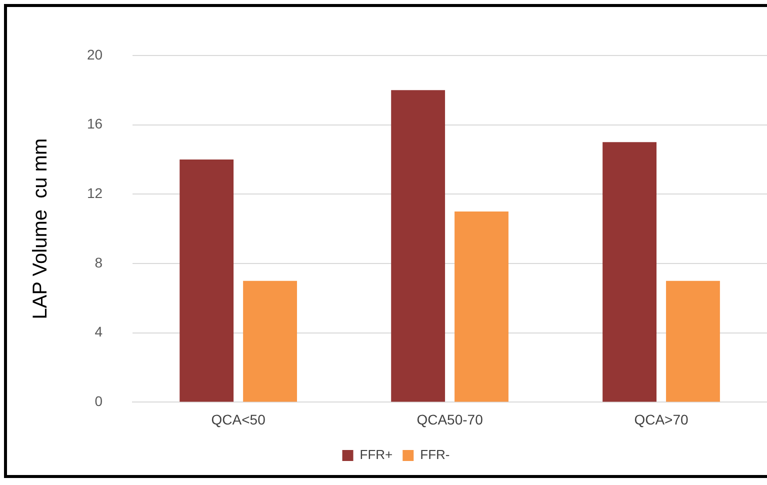  What do you see at coordinates (450, 419) in the screenshot?
I see `x-tick-label: QCA50-70` at bounding box center [450, 419].